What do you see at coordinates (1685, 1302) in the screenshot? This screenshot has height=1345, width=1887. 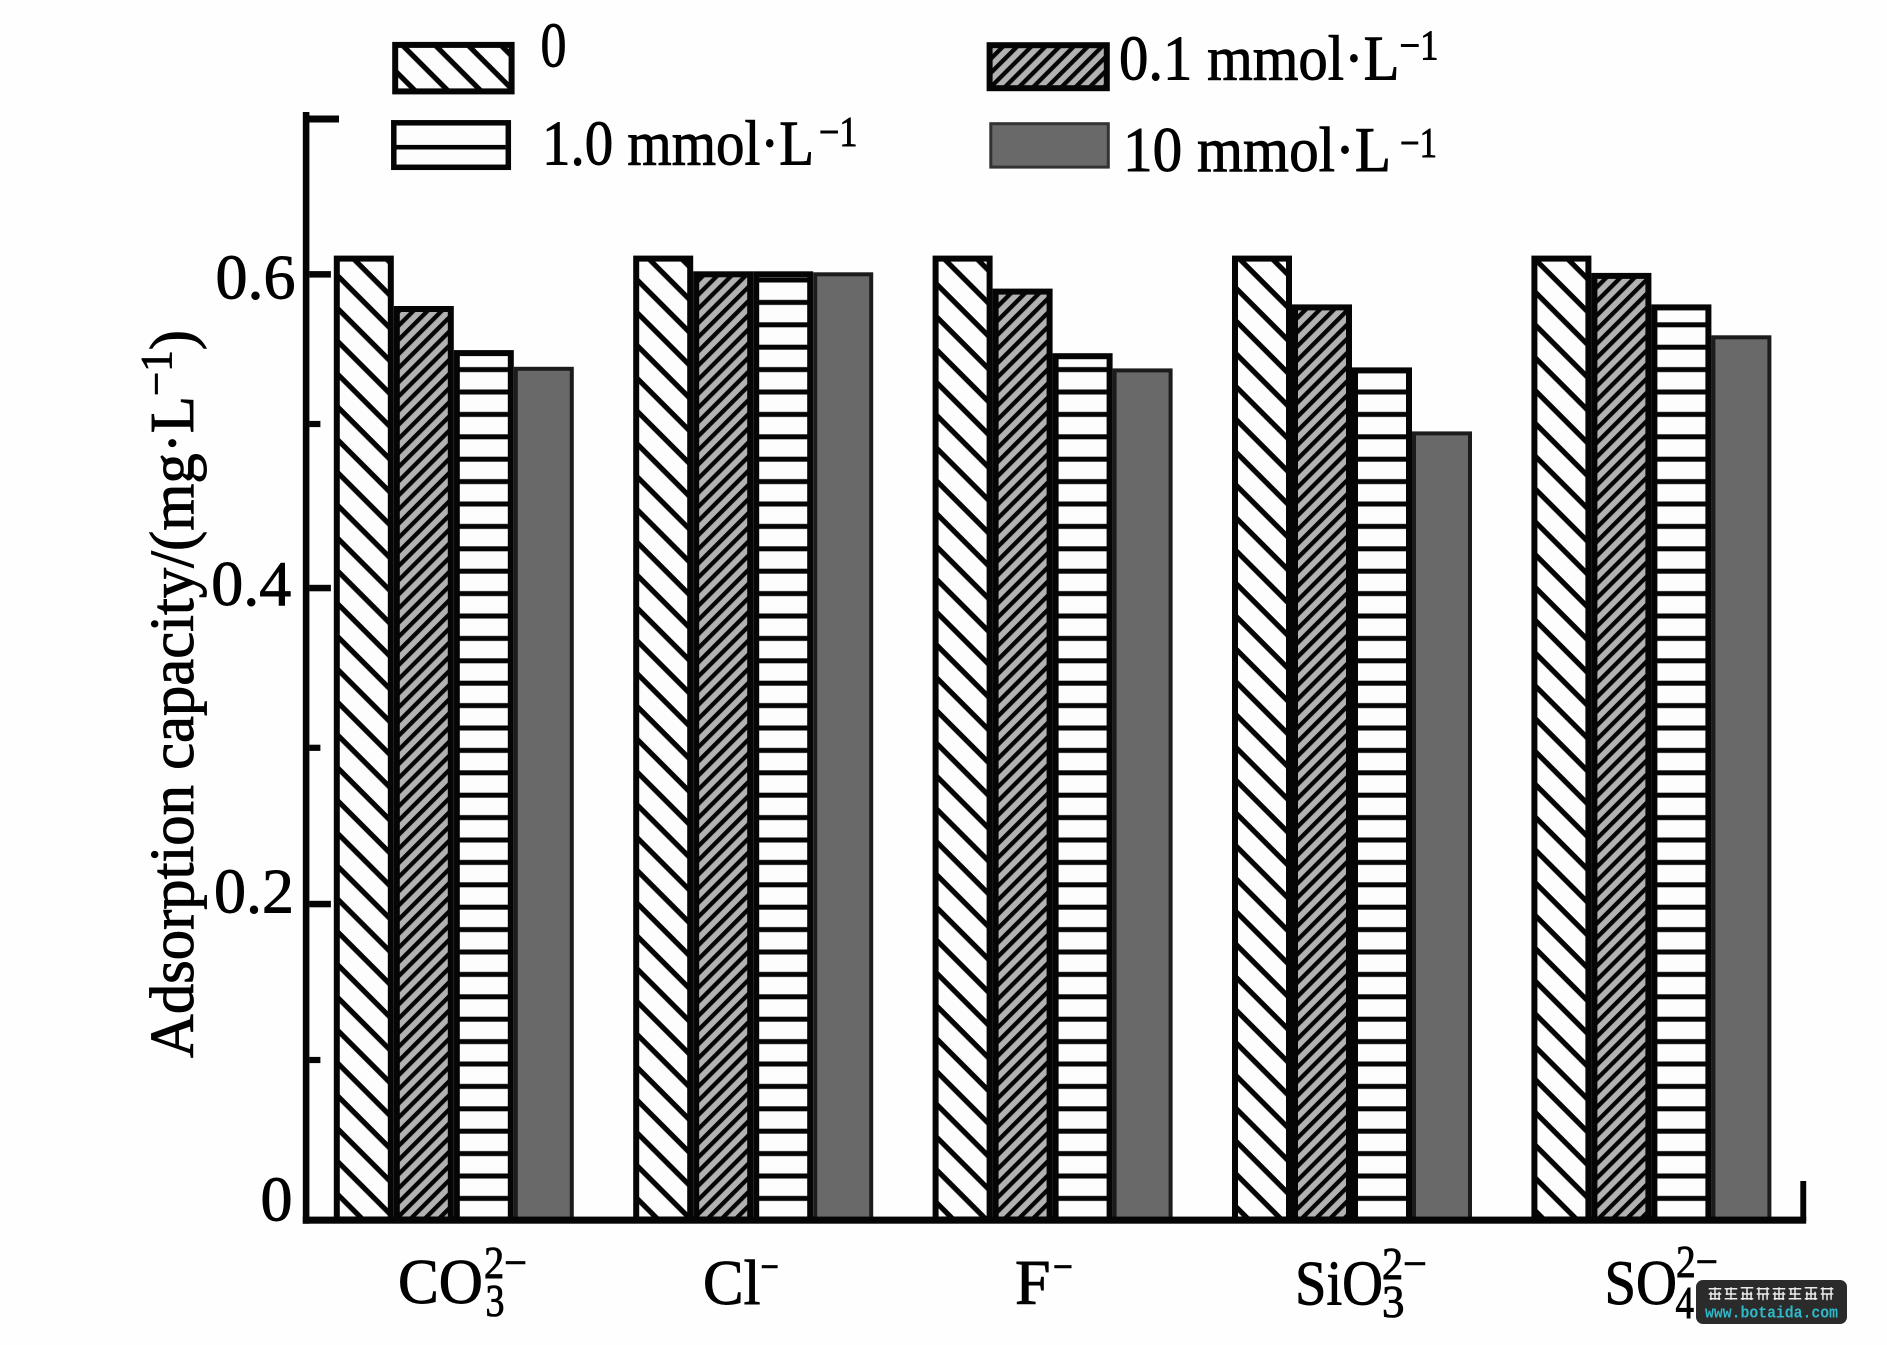 I see `svg-text: 4` at bounding box center [1685, 1302].